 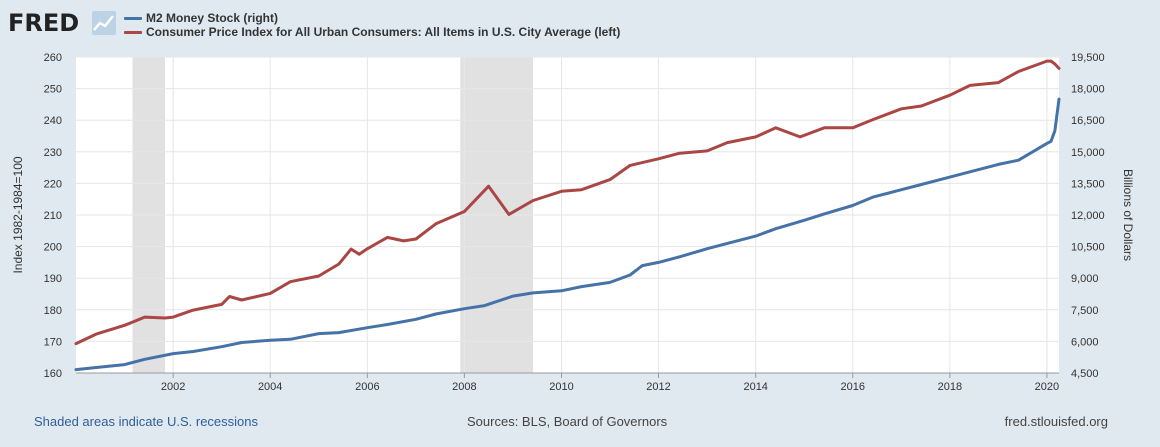 I want to click on right-tick-label: 9,000, so click(x=1085, y=279).